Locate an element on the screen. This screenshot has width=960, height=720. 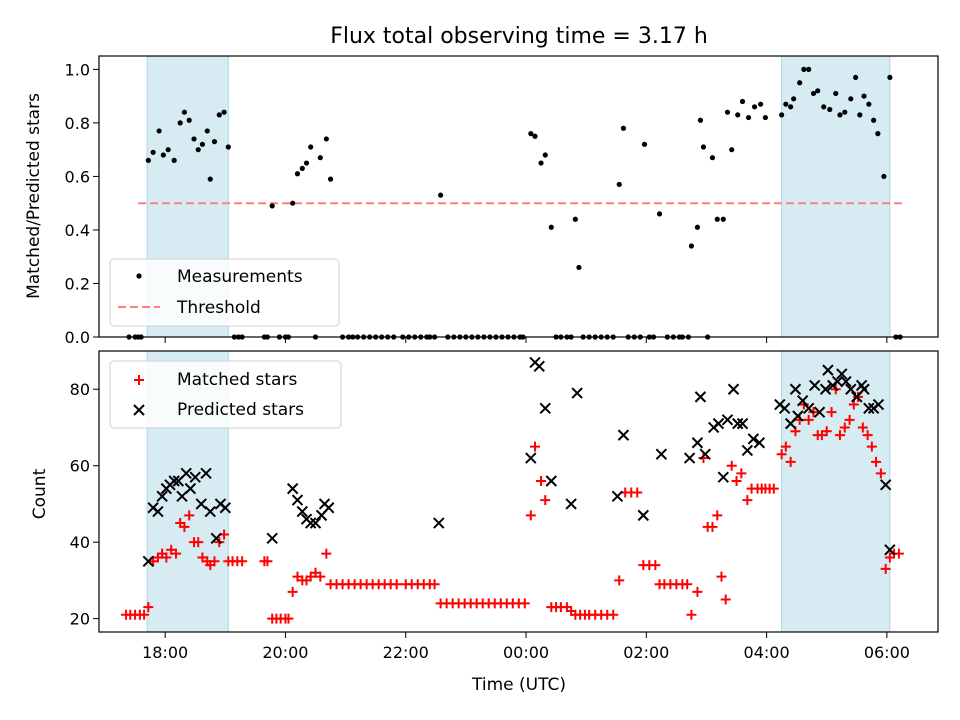
y-tick-label: 0.0 is located at coordinates (77, 337).